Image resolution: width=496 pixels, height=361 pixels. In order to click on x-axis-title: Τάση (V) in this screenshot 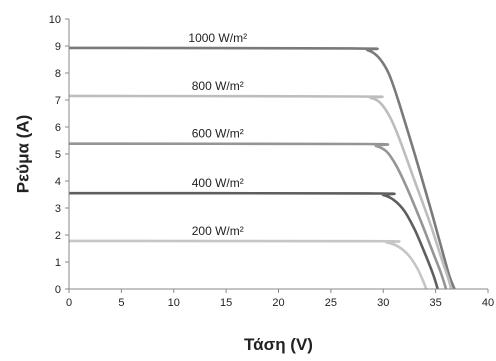, I will do `click(278, 344)`.